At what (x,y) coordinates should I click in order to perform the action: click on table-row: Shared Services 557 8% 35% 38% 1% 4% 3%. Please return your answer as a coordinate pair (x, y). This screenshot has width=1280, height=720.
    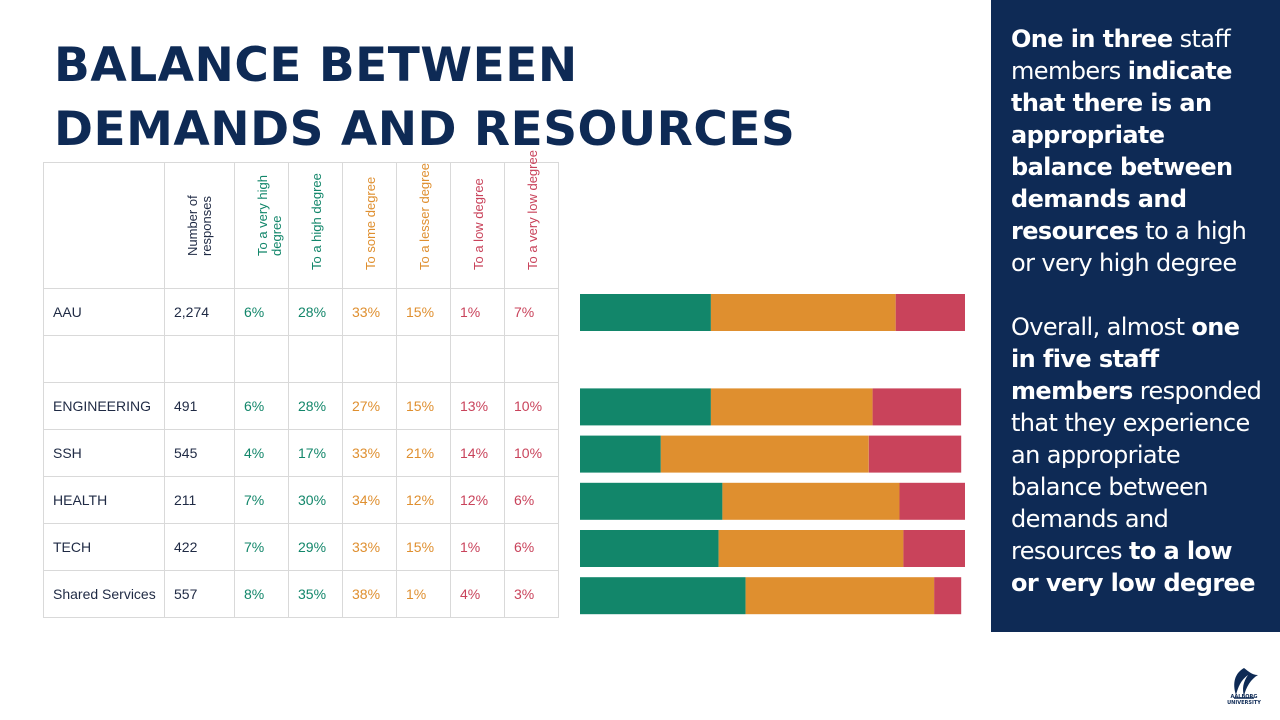
    Looking at the image, I should click on (301, 594).